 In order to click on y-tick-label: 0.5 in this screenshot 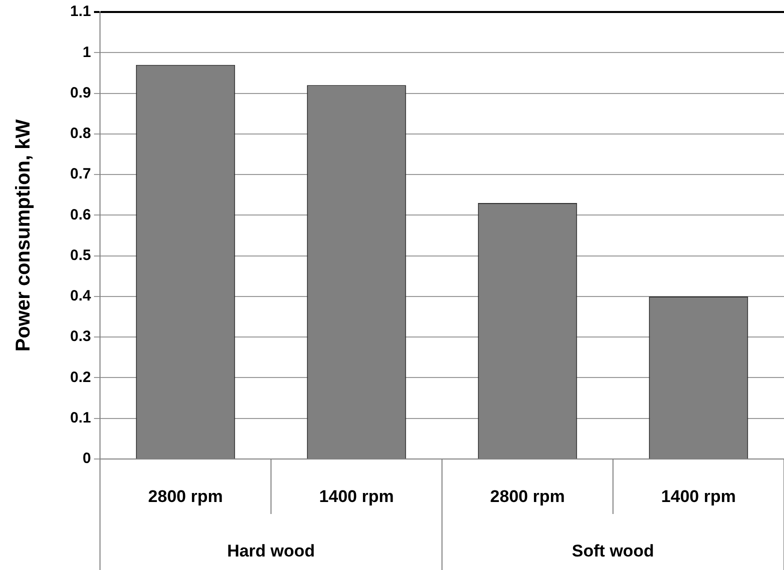, I will do `click(80, 255)`.